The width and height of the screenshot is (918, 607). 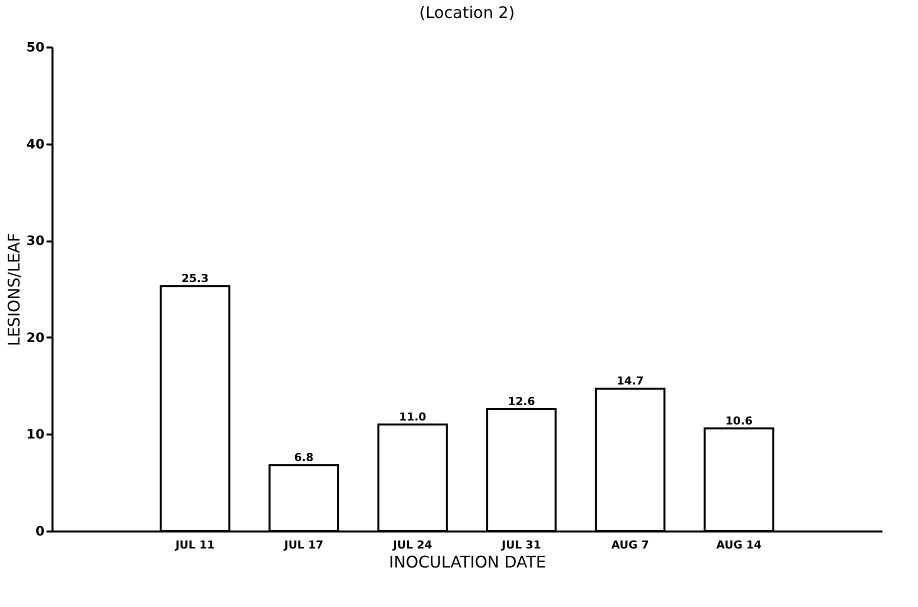 I want to click on x-tick-label: JUL 31, so click(x=520, y=545).